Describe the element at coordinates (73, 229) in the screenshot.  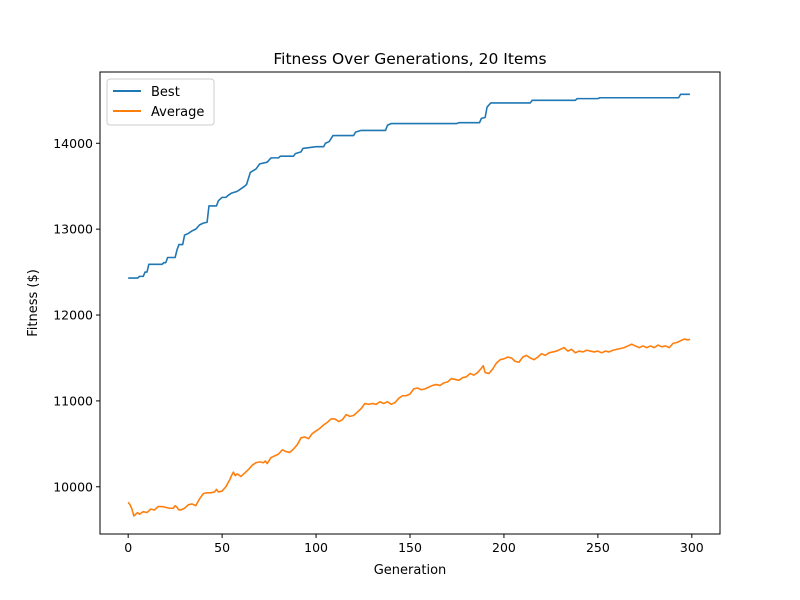
I see `y-tick-label: 13000` at that location.